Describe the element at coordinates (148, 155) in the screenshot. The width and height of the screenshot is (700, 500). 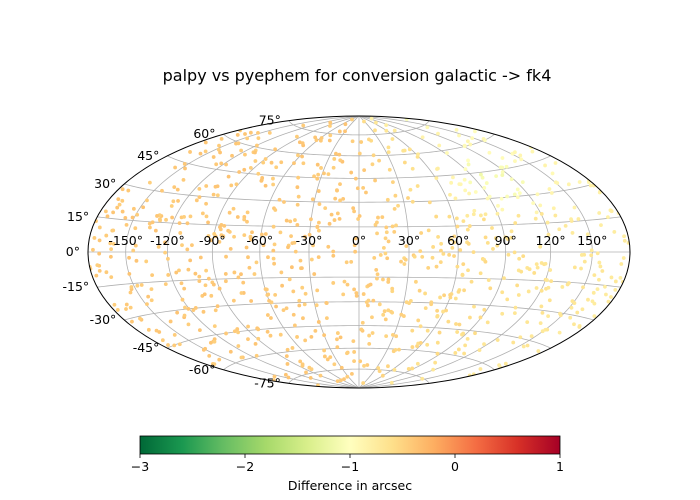
I see `lat-tick-label: 45°` at that location.